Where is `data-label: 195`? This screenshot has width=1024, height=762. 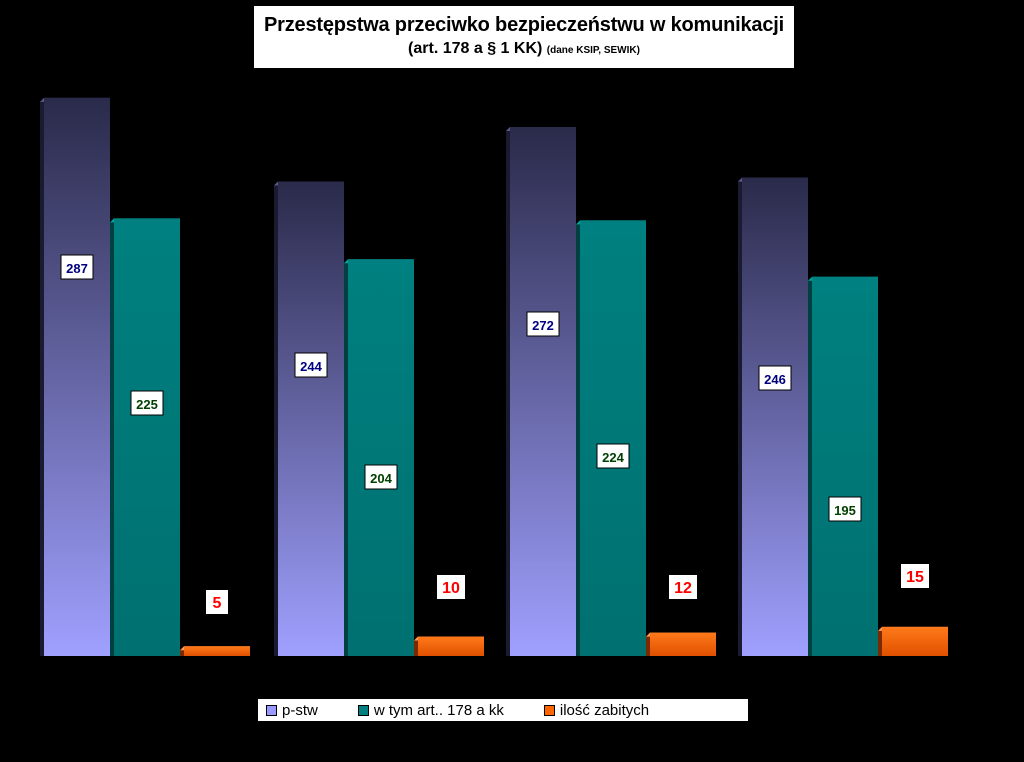 data-label: 195 is located at coordinates (845, 510).